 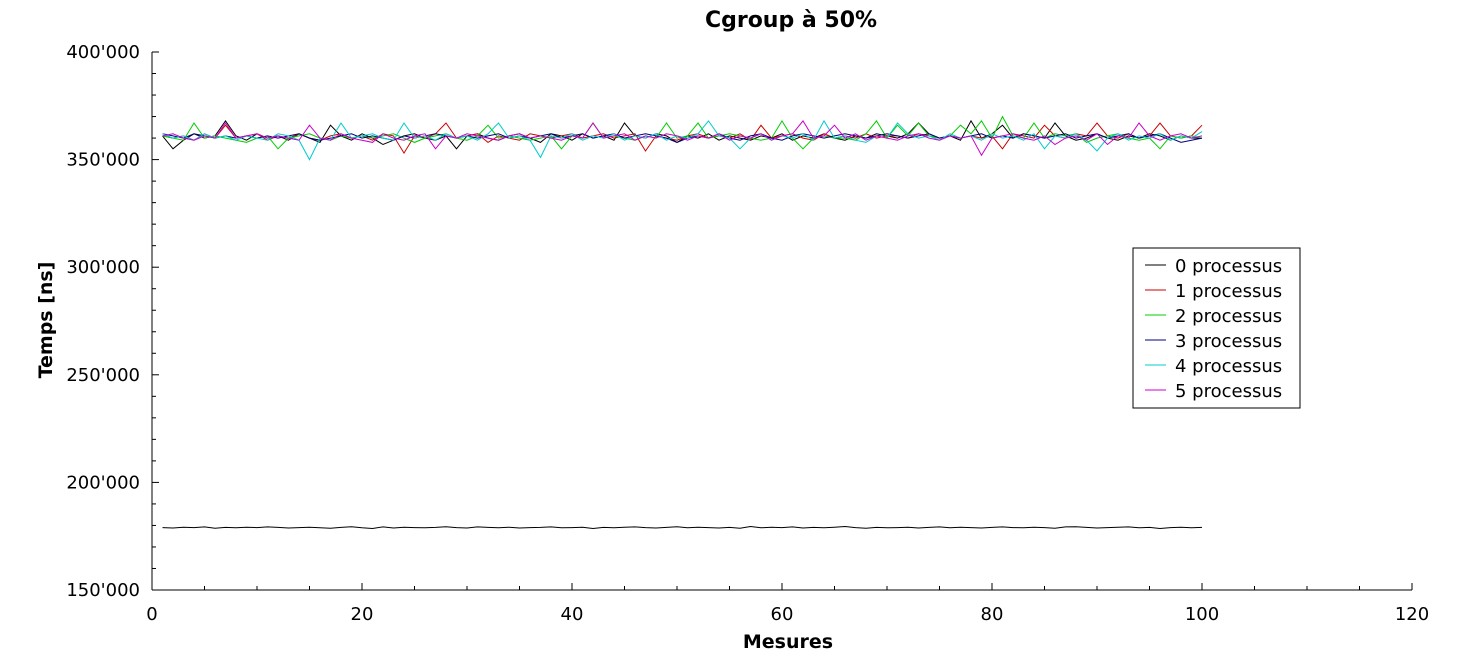 What do you see at coordinates (791, 20) in the screenshot?
I see `chart-title: Cgroup à 50%` at bounding box center [791, 20].